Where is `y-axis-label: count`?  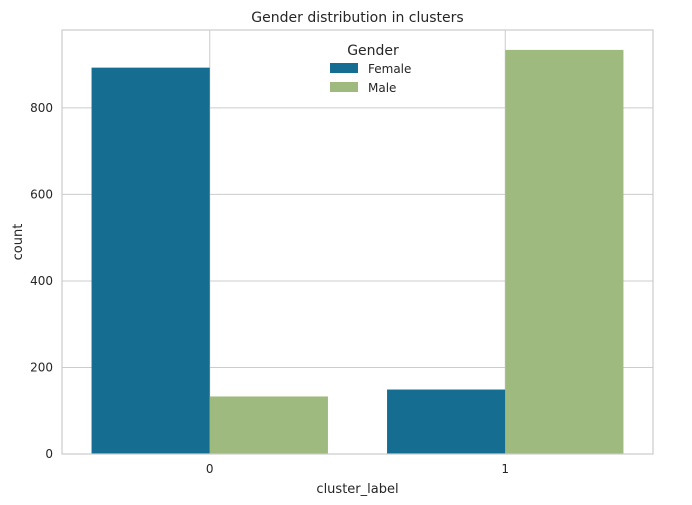 y-axis-label: count is located at coordinates (18, 242).